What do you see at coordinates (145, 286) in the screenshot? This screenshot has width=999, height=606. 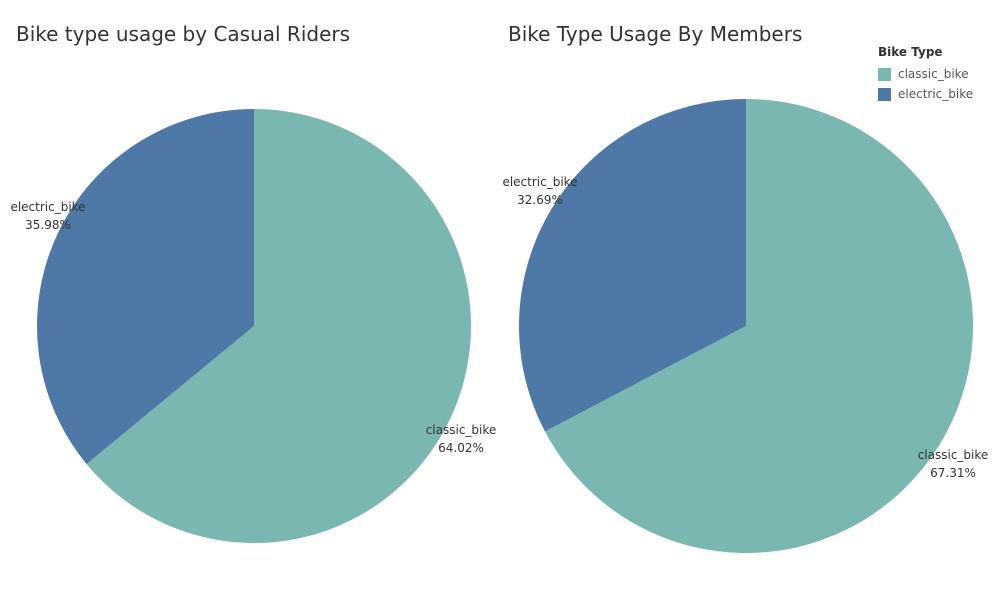 I see `pie-slice-casual-electric-bike` at bounding box center [145, 286].